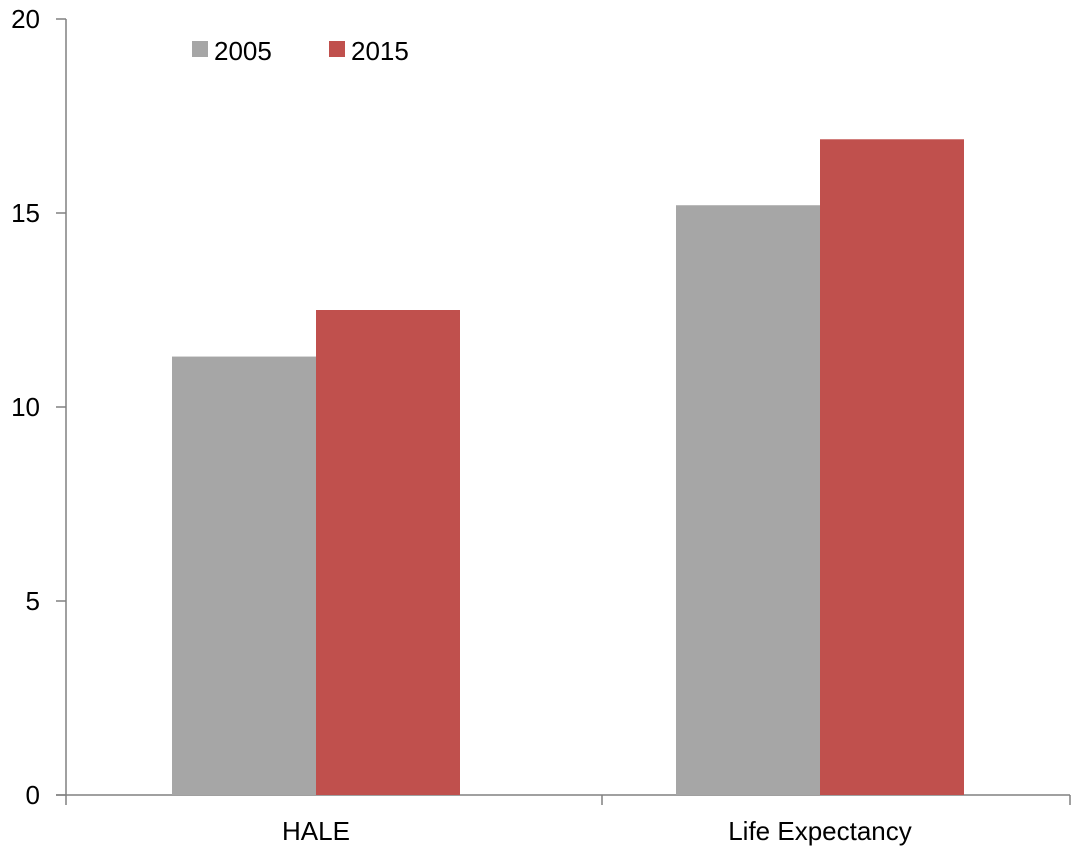  Describe the element at coordinates (748, 500) in the screenshot. I see `bar-2005-life-expectancy` at that location.